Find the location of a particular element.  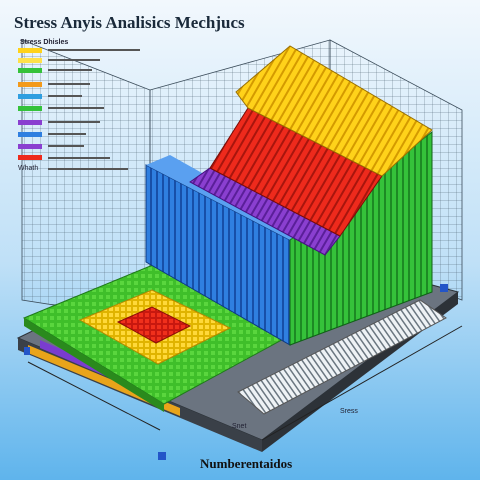

legend-title: Stress Dhisles is located at coordinates (44, 42).